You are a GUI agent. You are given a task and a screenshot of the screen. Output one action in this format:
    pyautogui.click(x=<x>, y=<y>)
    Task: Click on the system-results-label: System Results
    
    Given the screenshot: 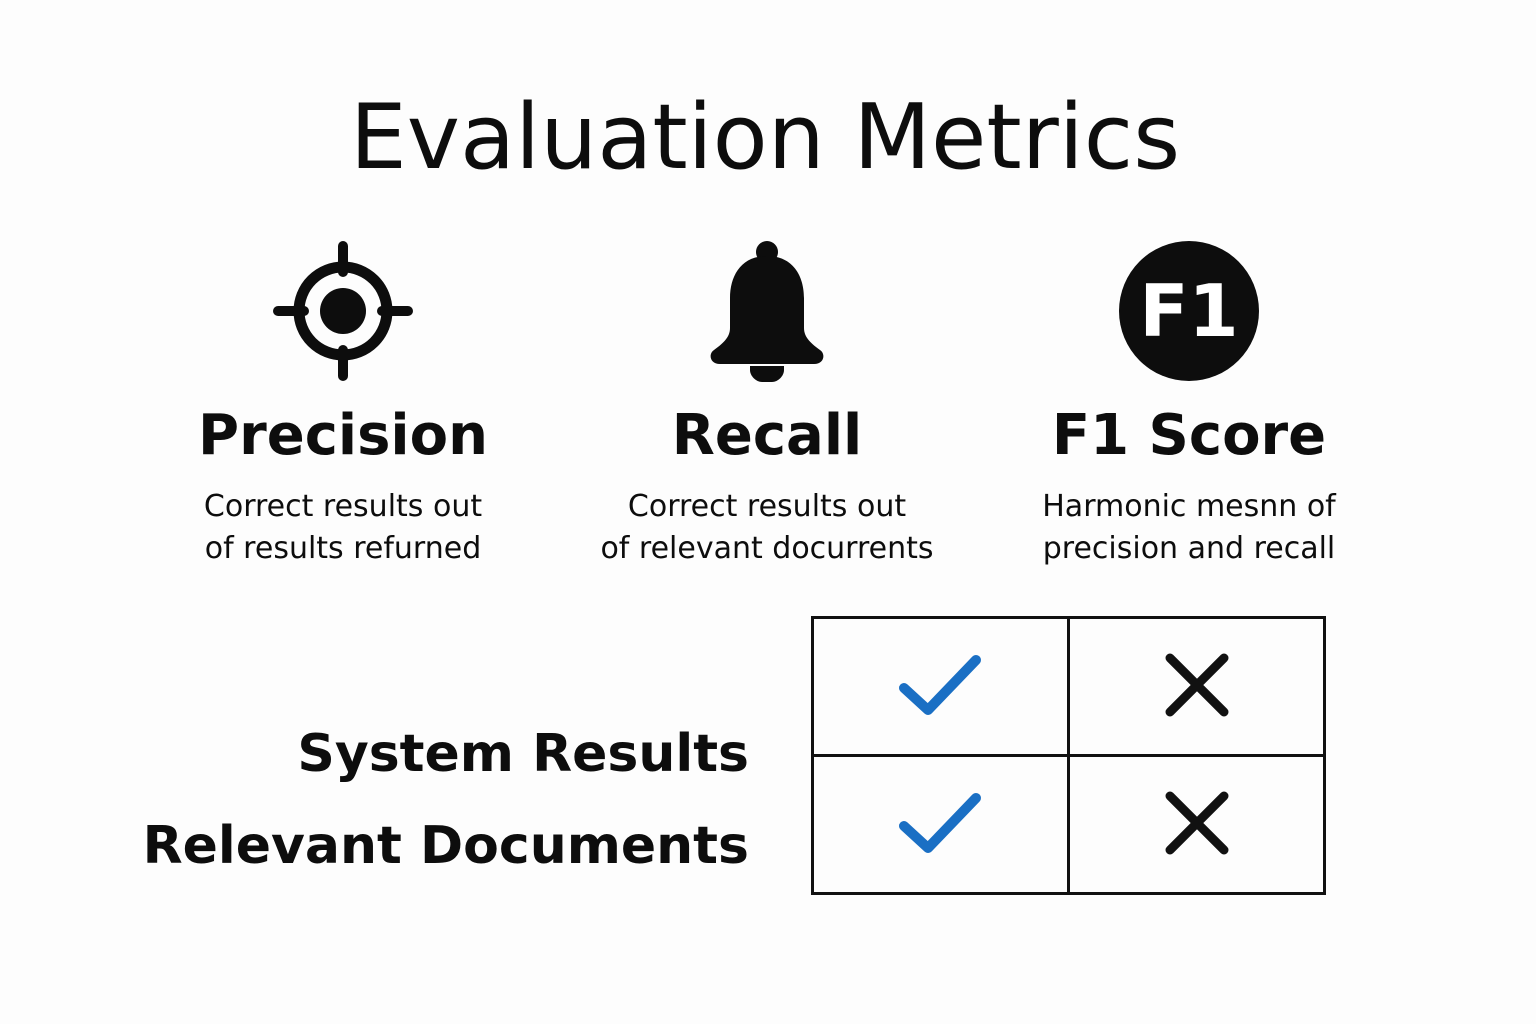 What is the action you would take?
    pyautogui.click(x=523, y=754)
    